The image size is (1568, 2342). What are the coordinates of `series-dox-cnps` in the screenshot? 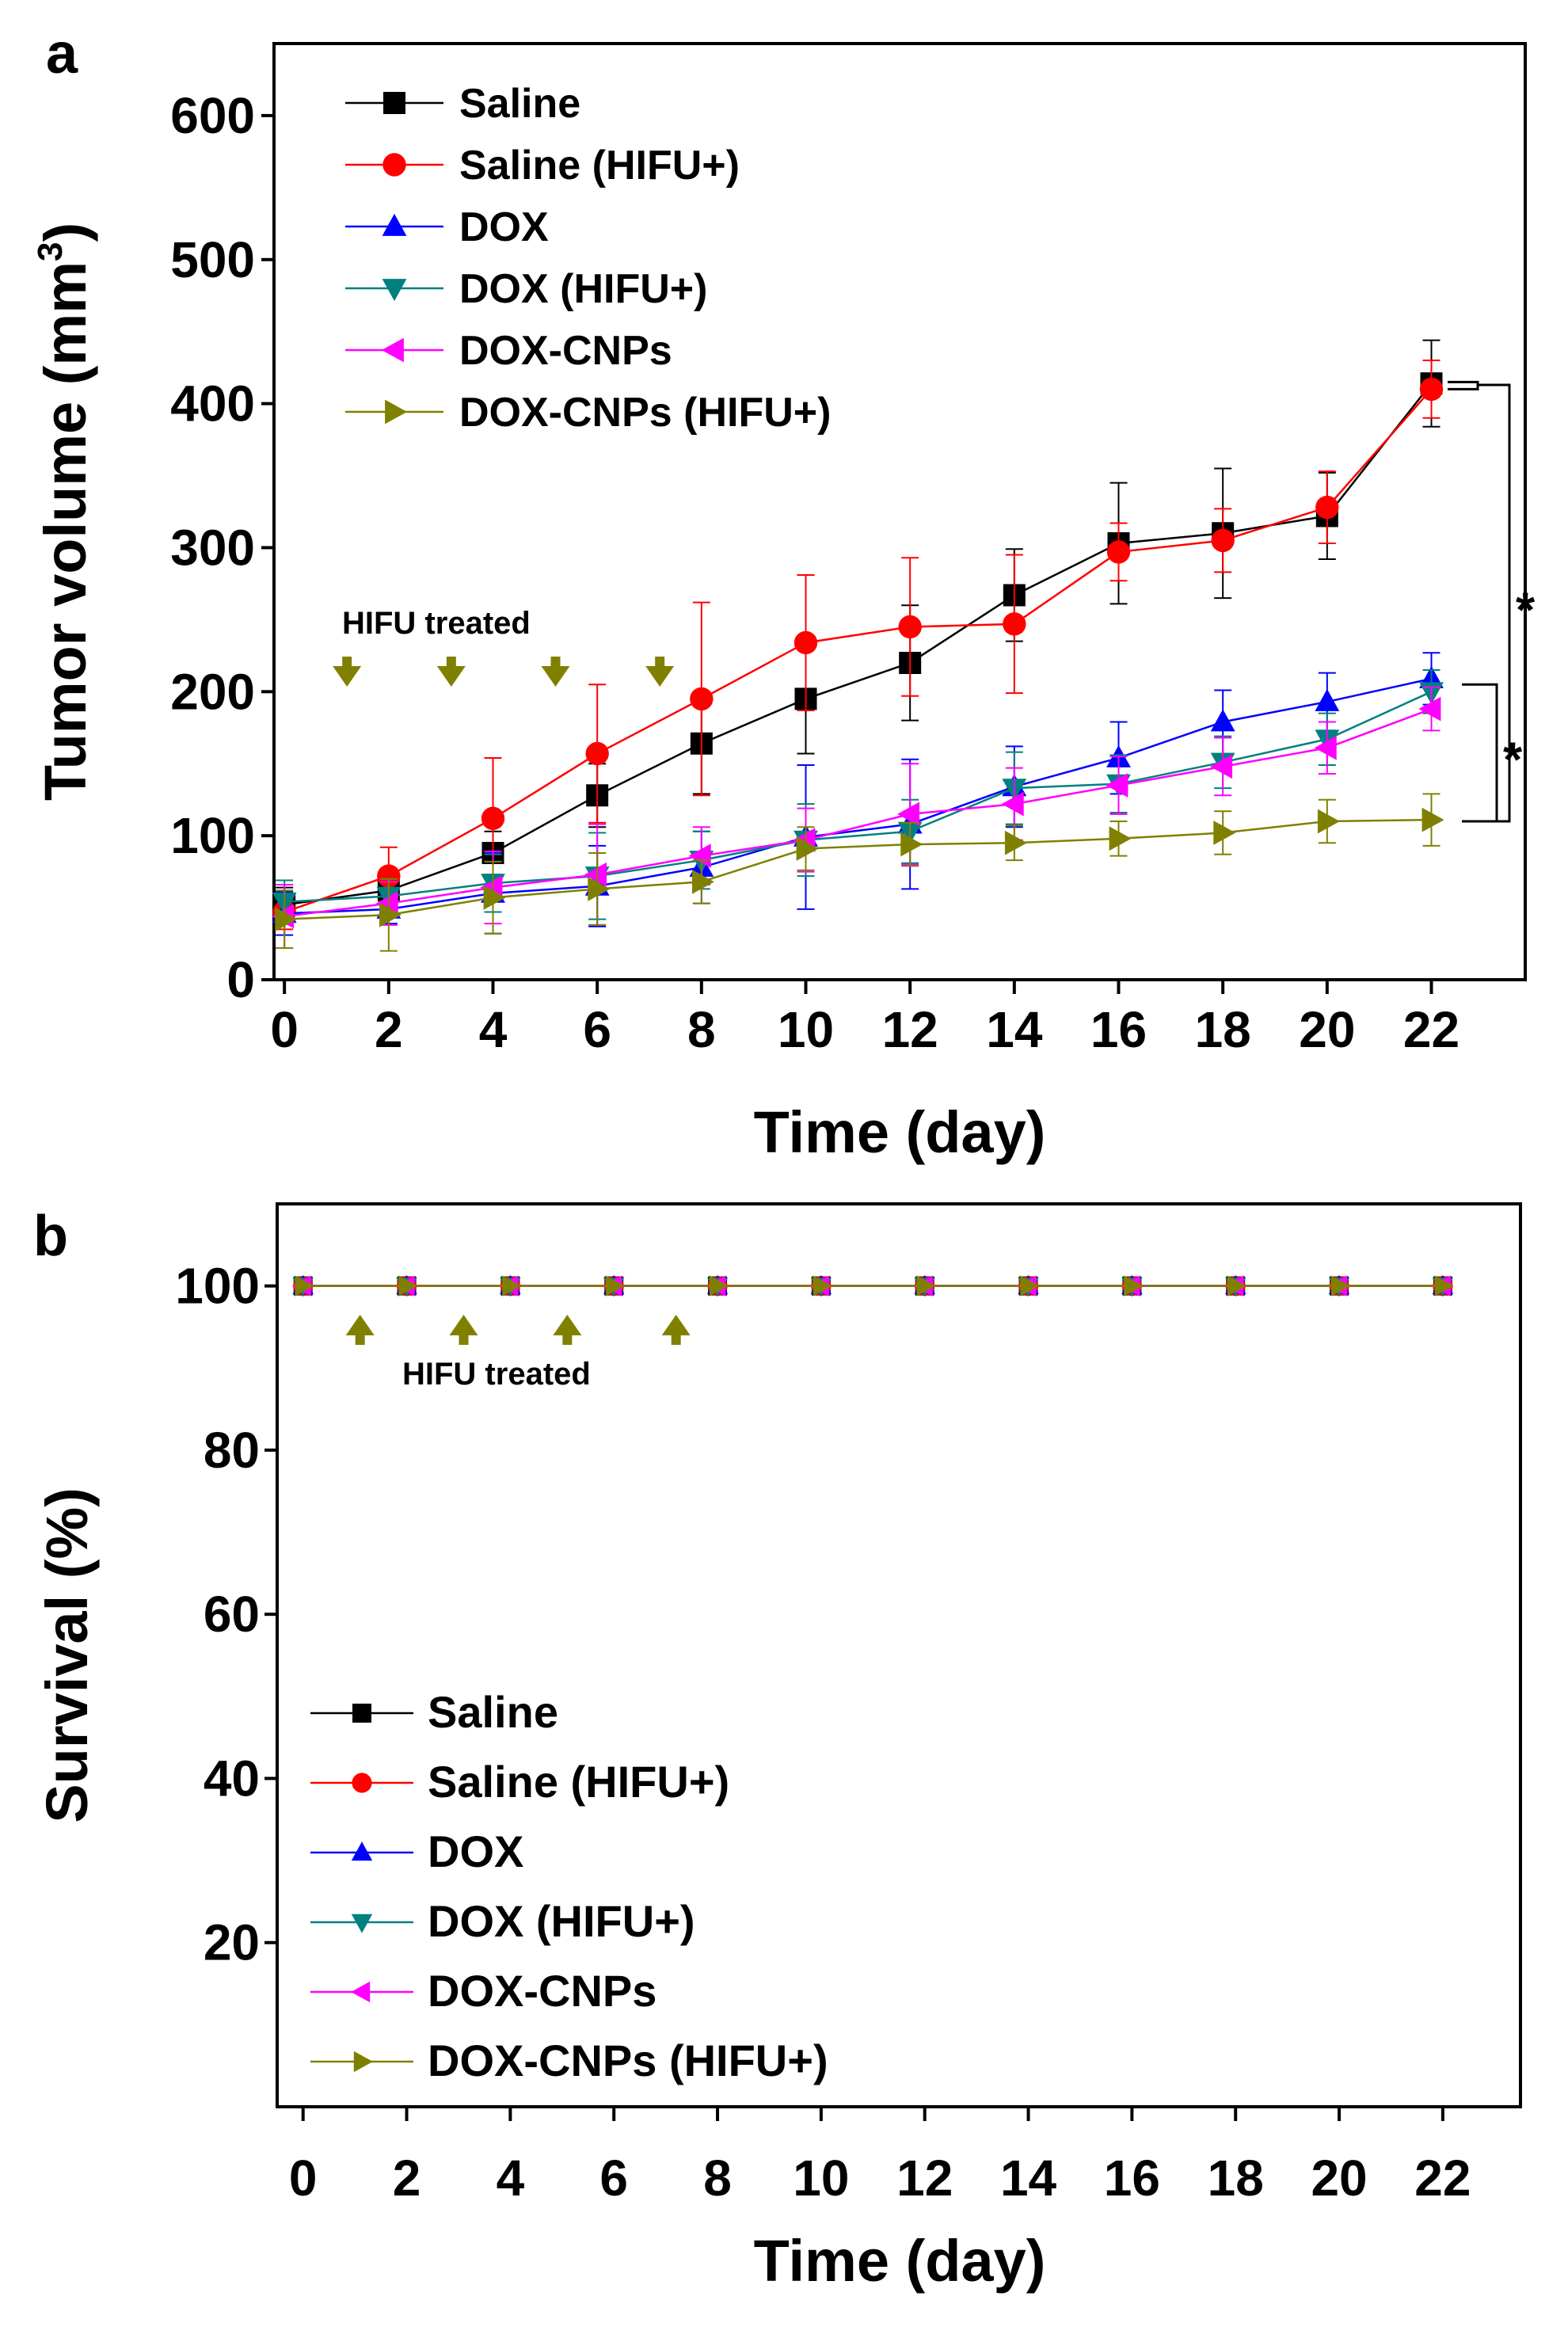 It's located at (857, 817).